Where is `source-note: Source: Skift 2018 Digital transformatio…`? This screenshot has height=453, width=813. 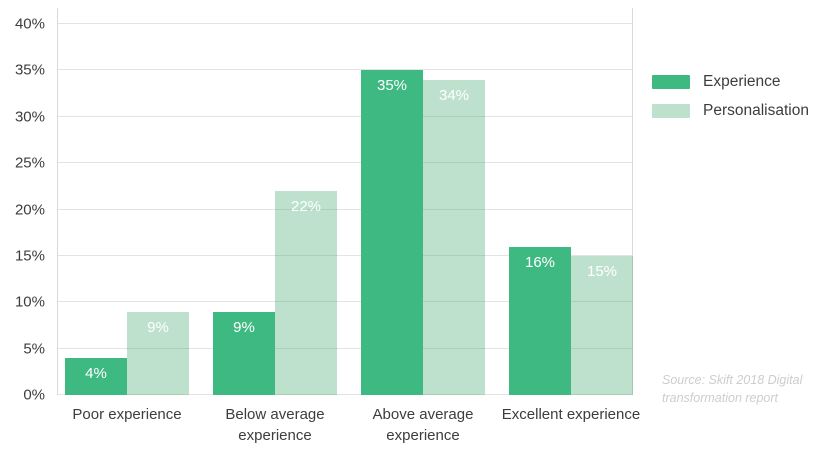
source-note: Source: Skift 2018 Digital transformatio… is located at coordinates (737, 389).